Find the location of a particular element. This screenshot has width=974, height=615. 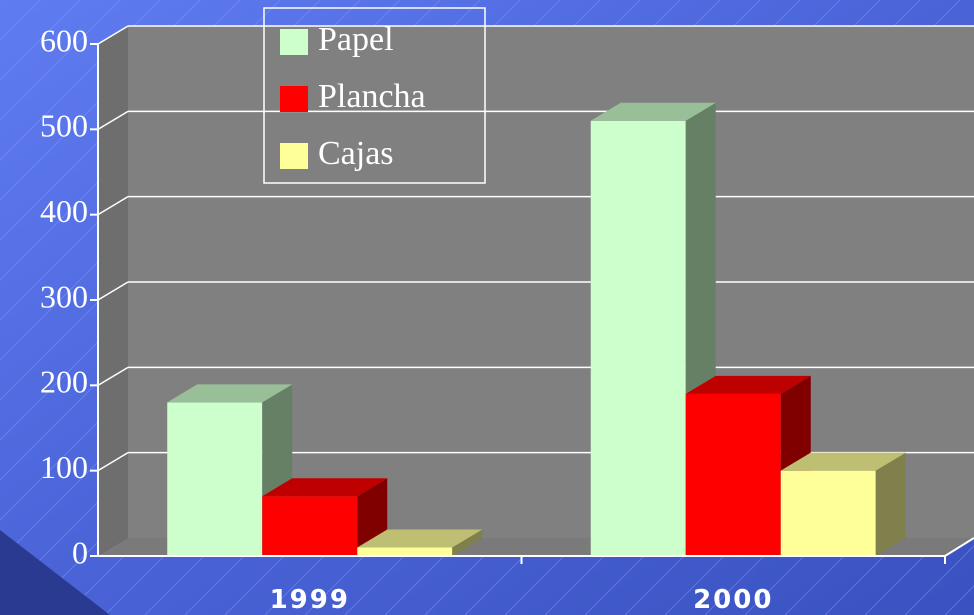

y-tick-label: 300 is located at coordinates (64, 296).